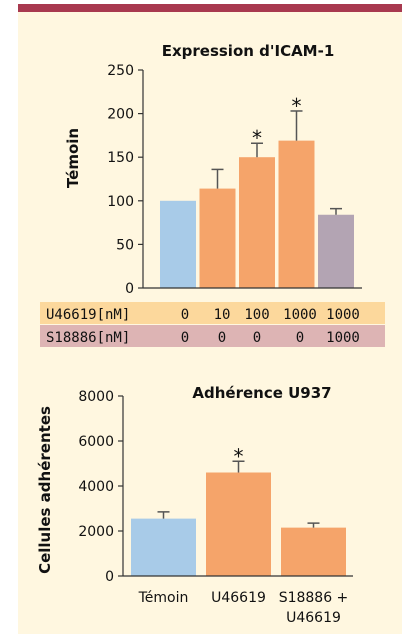  What do you see at coordinates (109, 577) in the screenshot?
I see `chart2-y-tick-label: 0` at bounding box center [109, 577].